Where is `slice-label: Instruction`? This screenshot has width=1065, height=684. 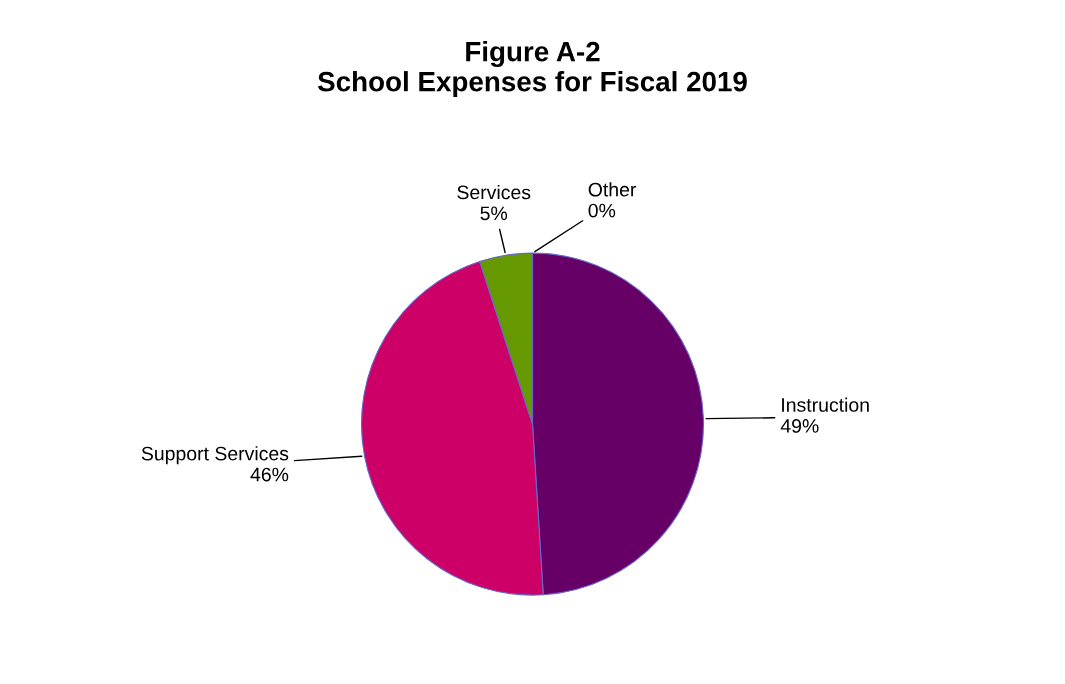
slice-label: Instruction is located at coordinates (825, 404).